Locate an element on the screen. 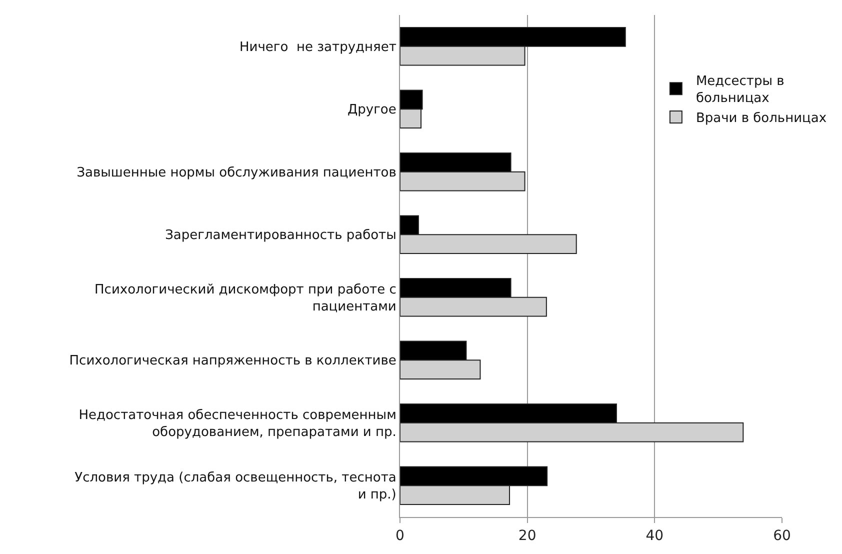 The height and width of the screenshot is (554, 842). legend-label: Врачи в больницах is located at coordinates (761, 118).